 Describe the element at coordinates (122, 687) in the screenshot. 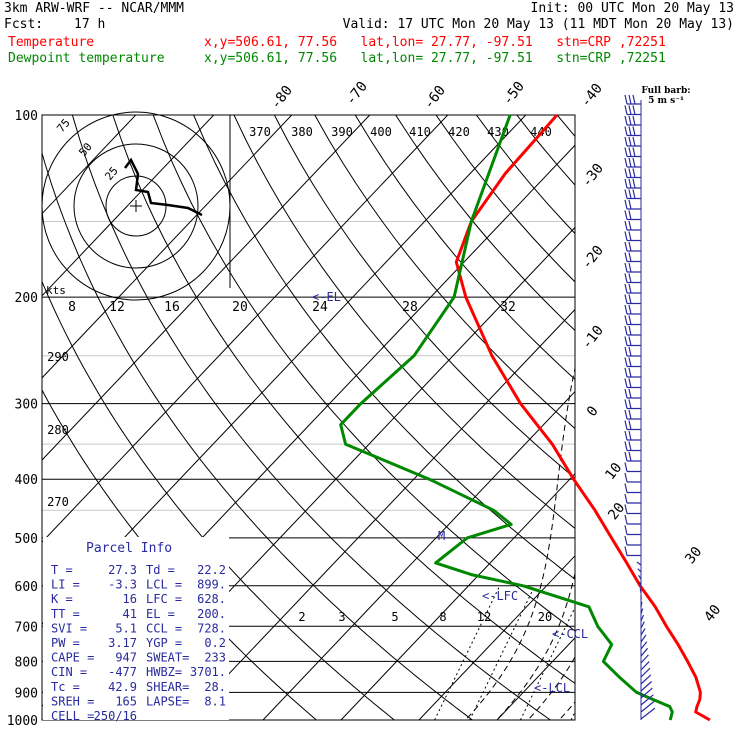

I see `parcel-info-value: 42.9` at that location.